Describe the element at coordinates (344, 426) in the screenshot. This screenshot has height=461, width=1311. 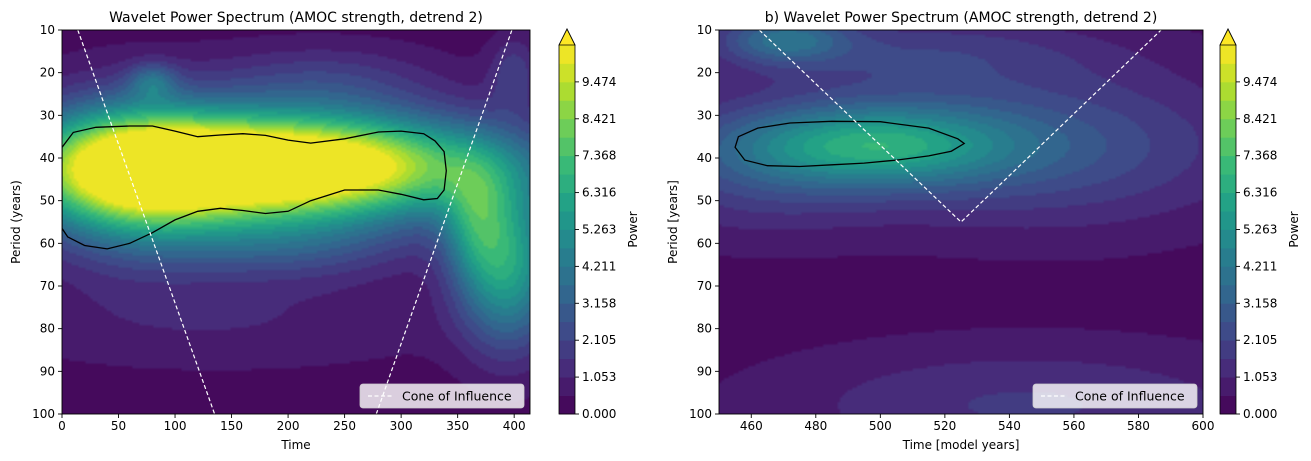
I see `x-tick-label: 250` at that location.